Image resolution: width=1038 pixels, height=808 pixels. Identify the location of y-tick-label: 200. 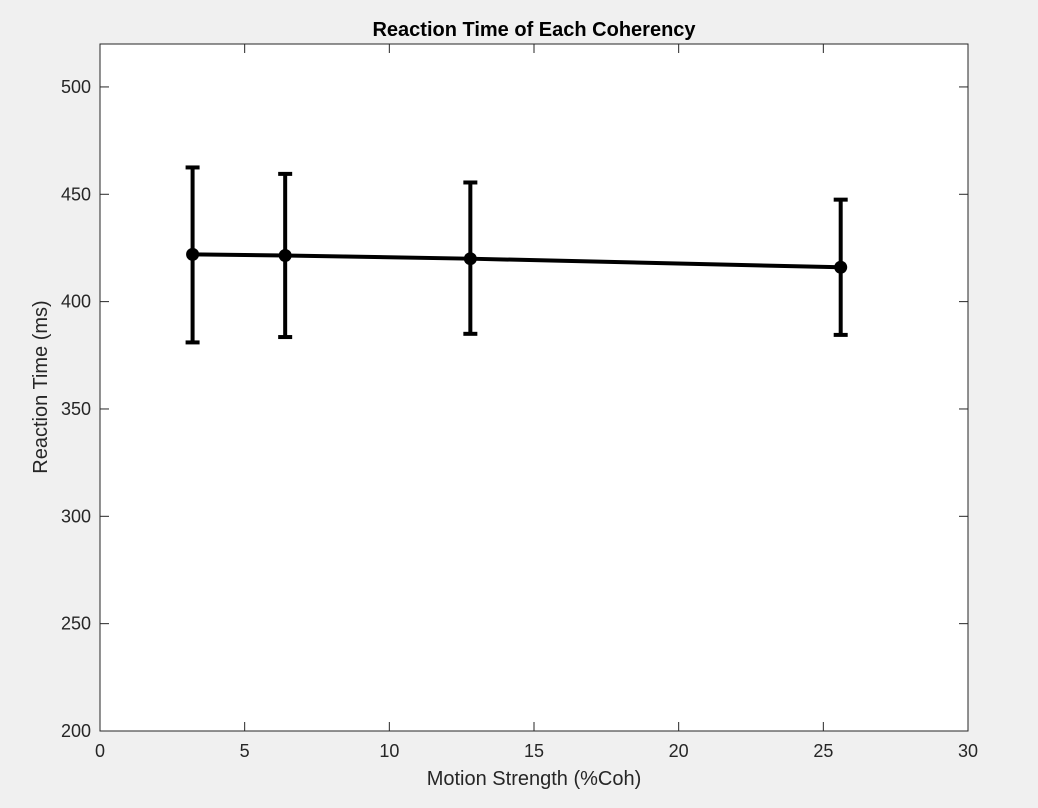
(76, 731).